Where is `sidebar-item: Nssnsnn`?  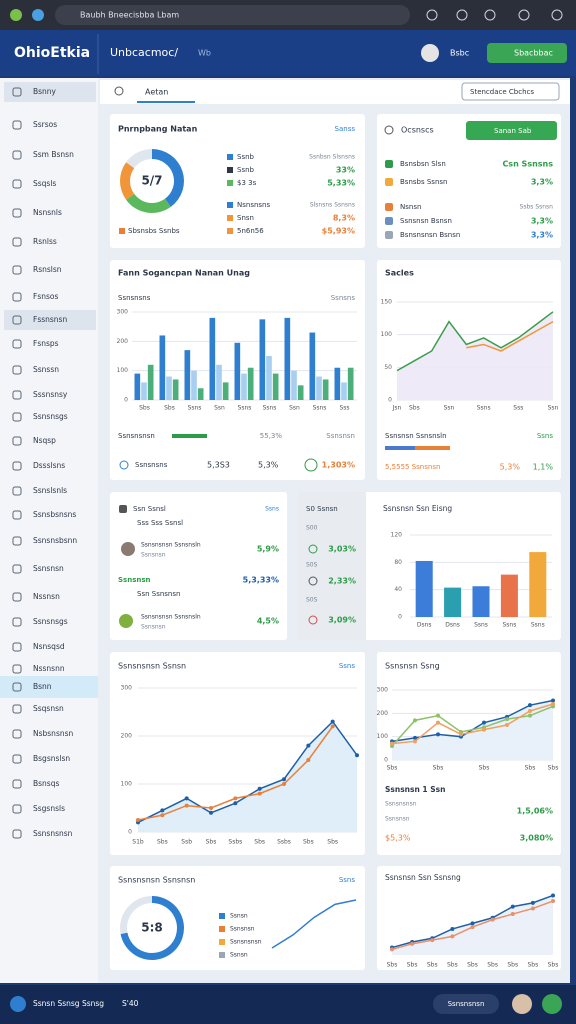 sidebar-item: Nssnsnn is located at coordinates (49, 668).